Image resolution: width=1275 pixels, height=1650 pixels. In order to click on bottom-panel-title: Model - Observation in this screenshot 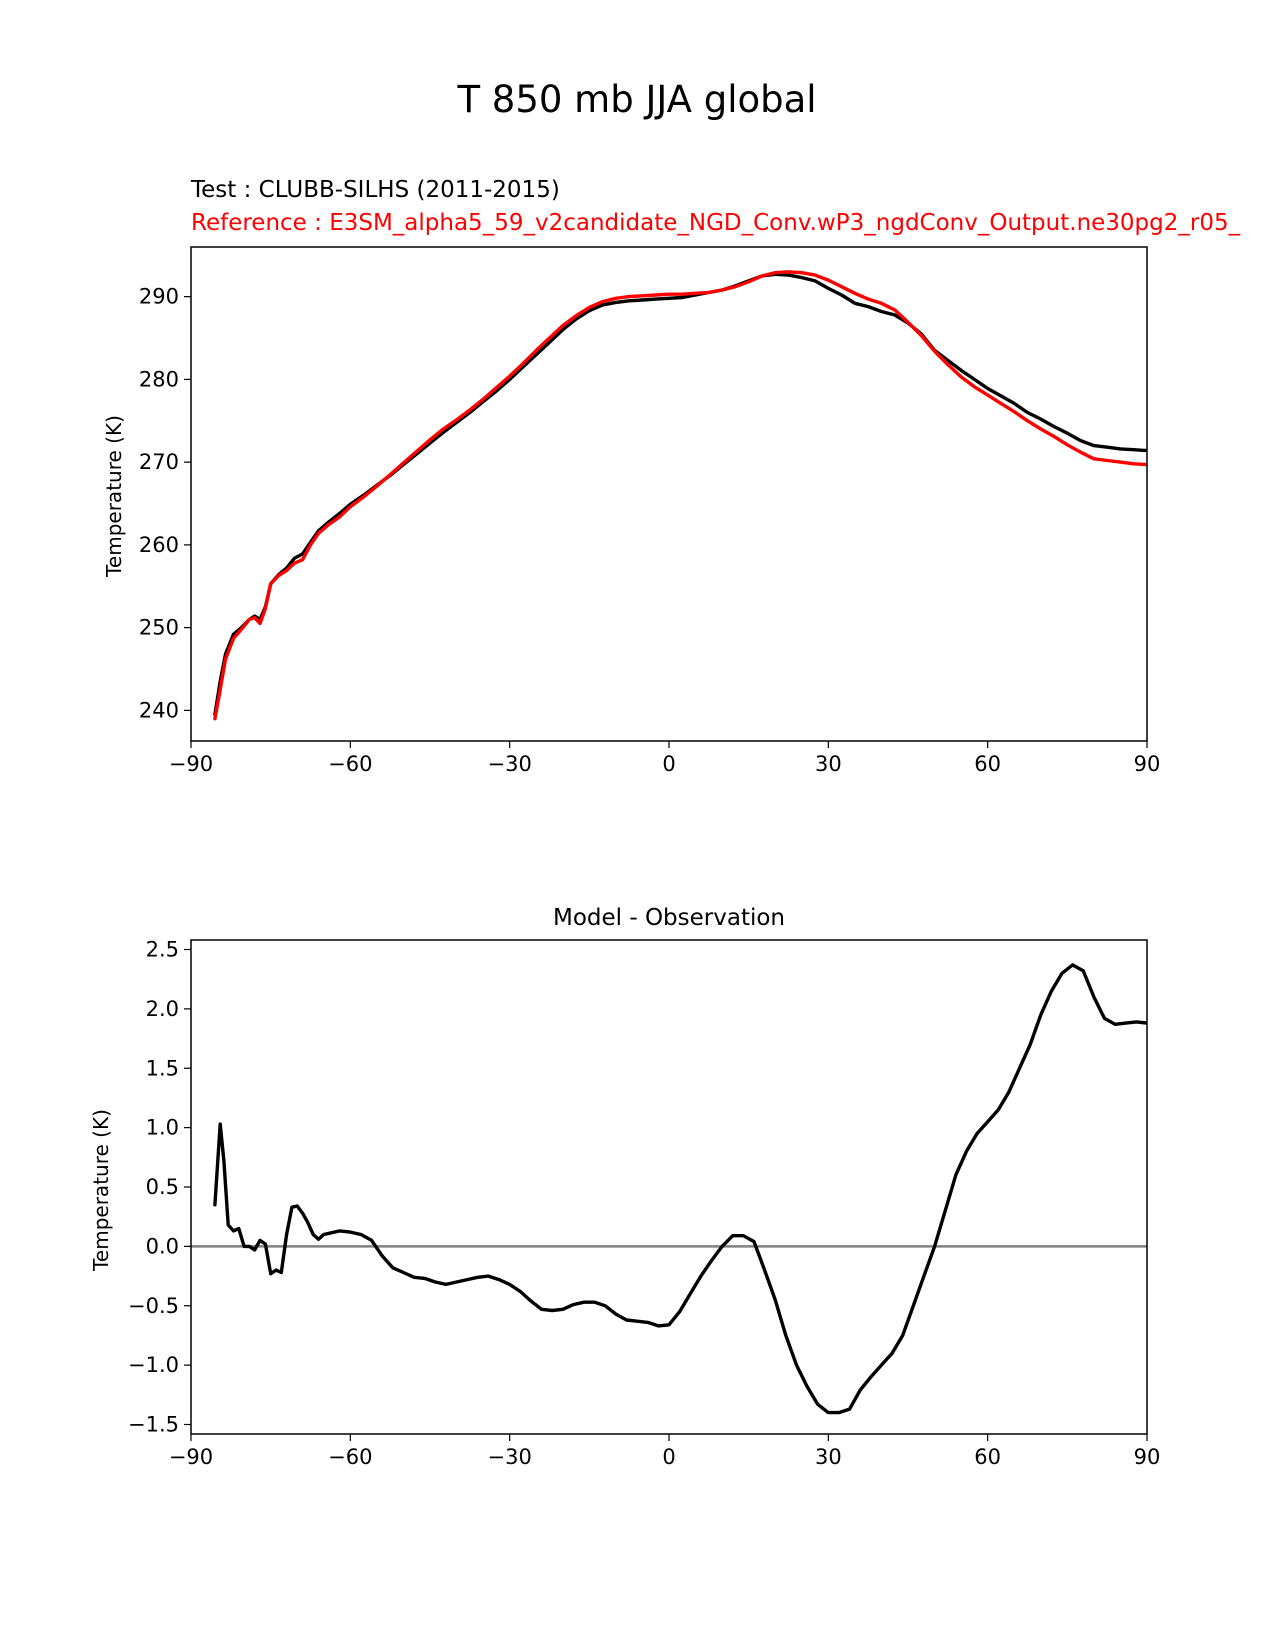, I will do `click(669, 918)`.